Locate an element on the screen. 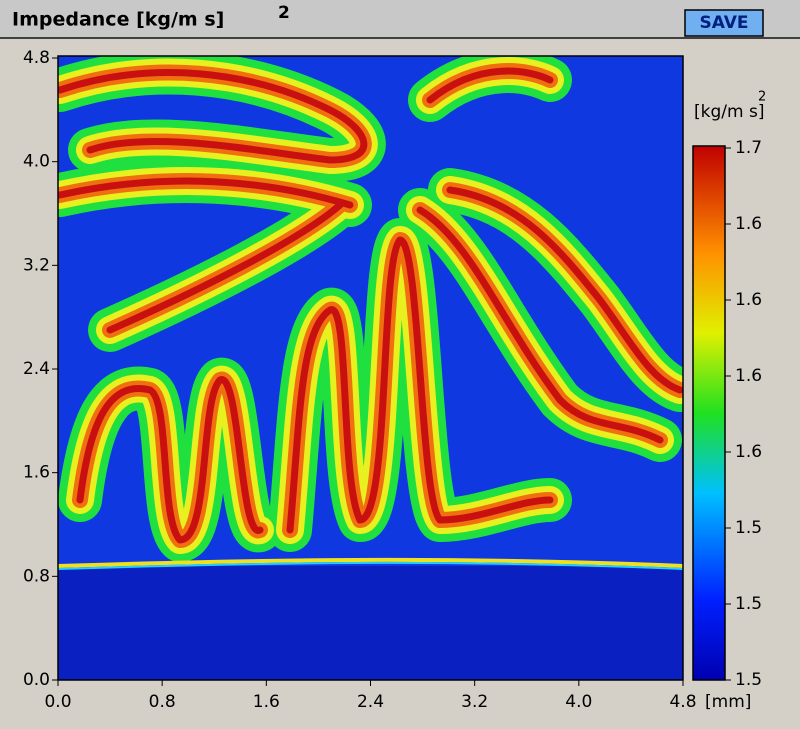 This screenshot has width=800, height=729. title: Impedance [kg/m s] is located at coordinates (118, 20).